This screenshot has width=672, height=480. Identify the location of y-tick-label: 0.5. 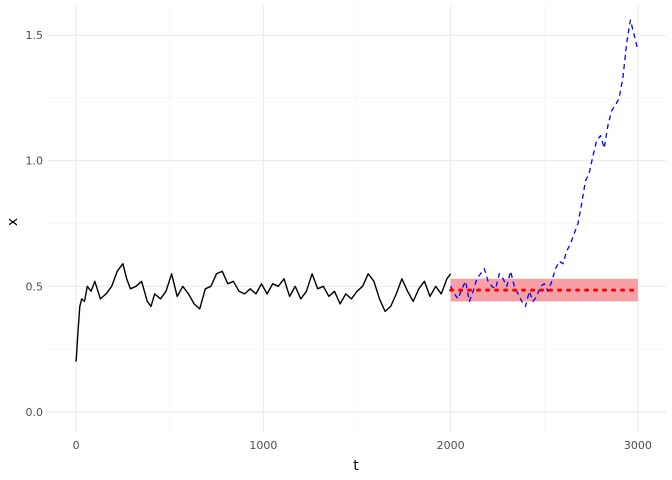
(35, 286).